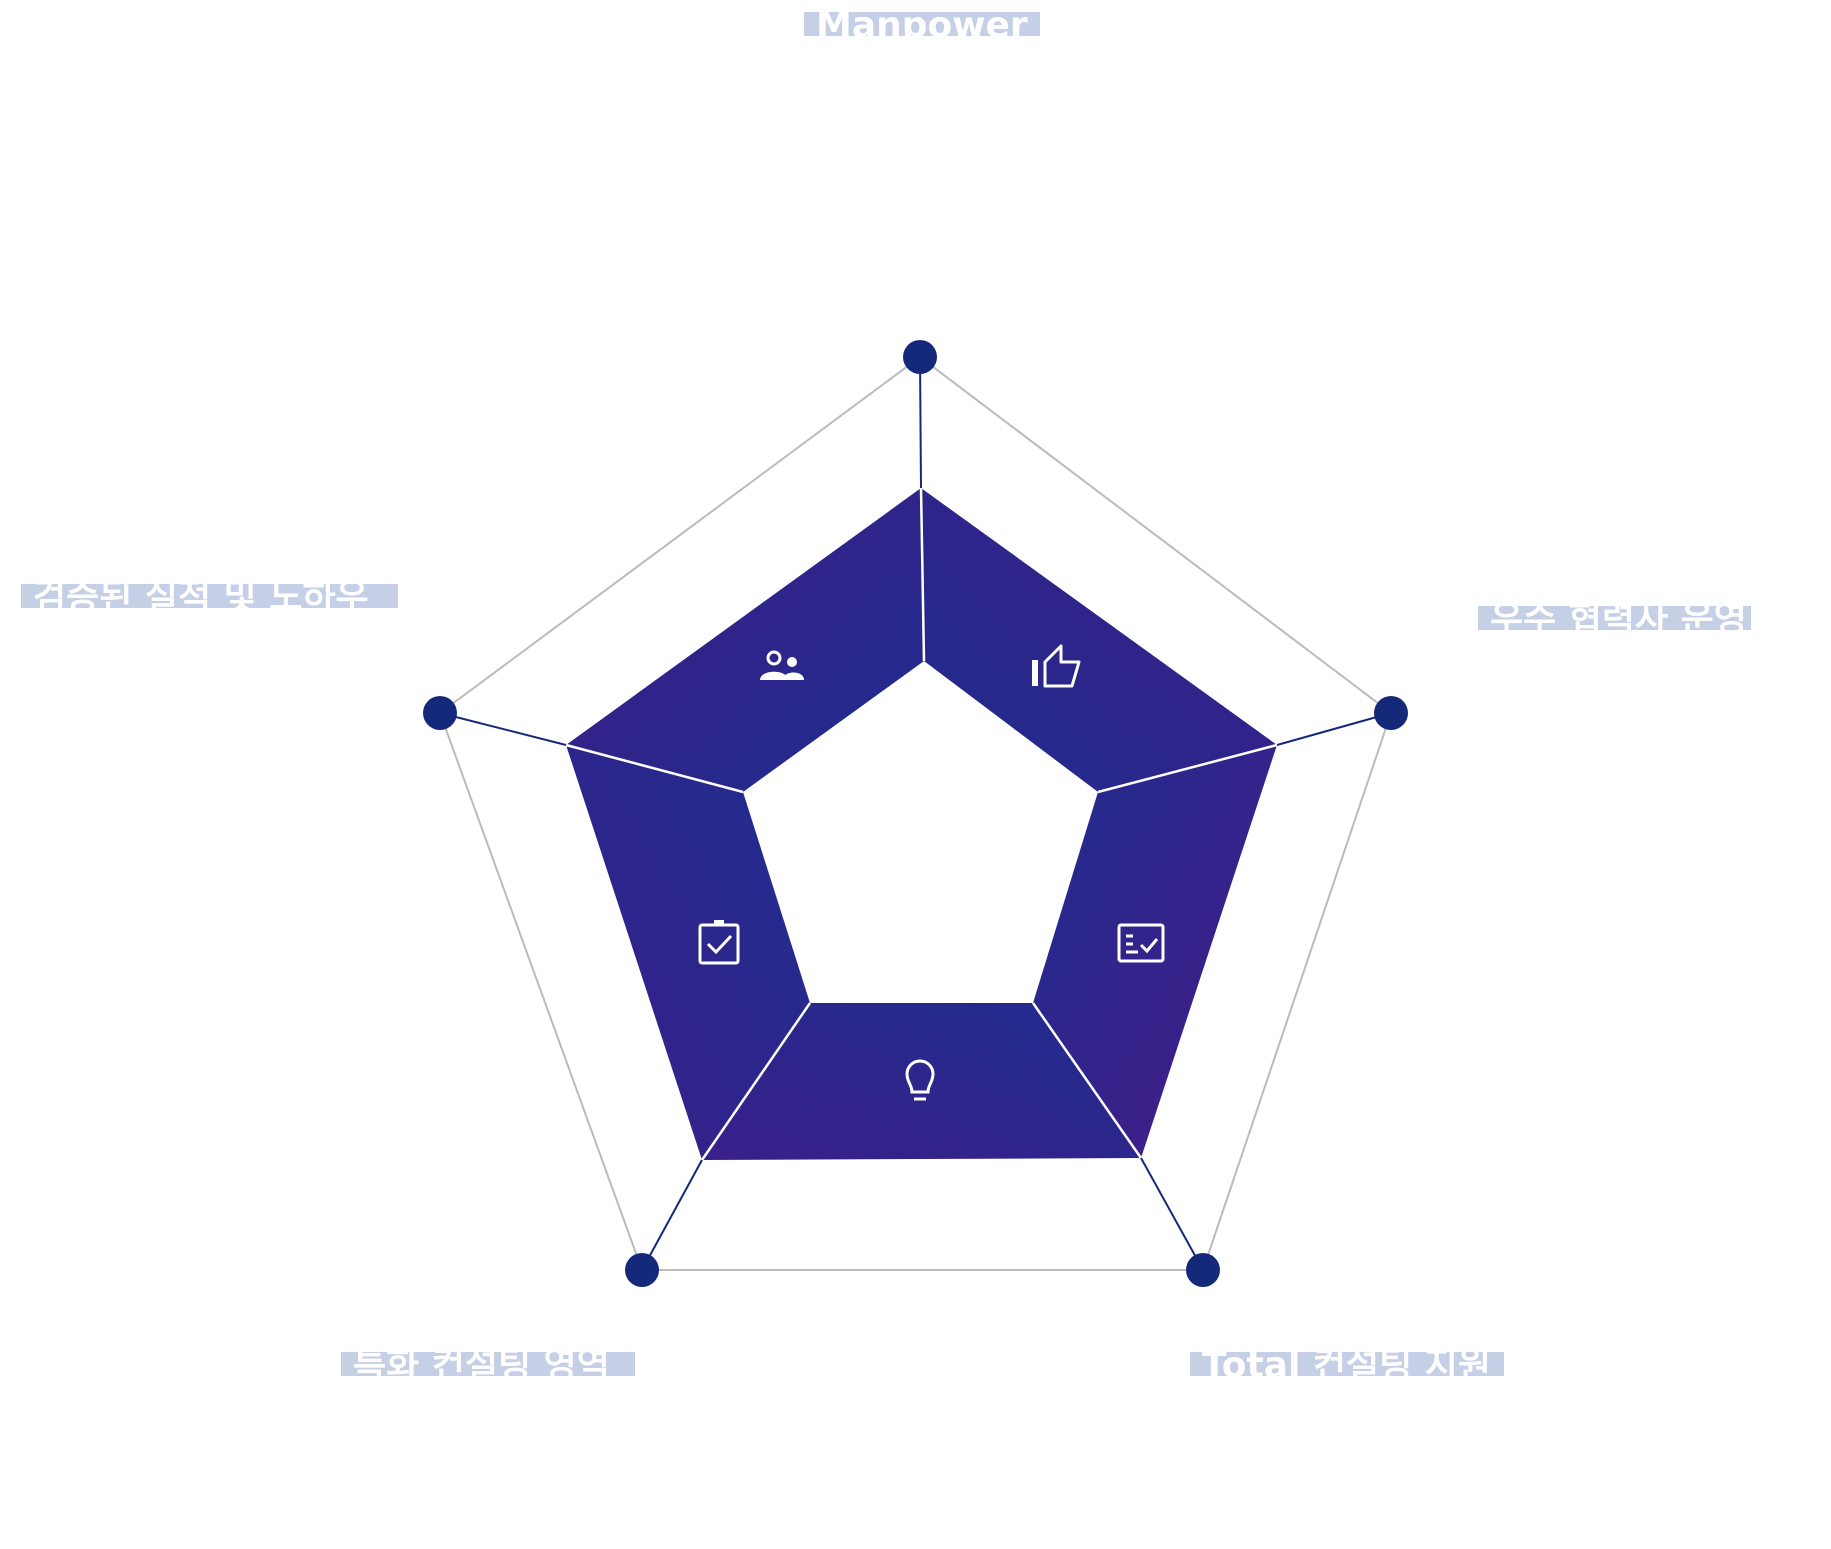  Describe the element at coordinates (745, 640) in the screenshot. I see `band-segment-top-left` at that location.